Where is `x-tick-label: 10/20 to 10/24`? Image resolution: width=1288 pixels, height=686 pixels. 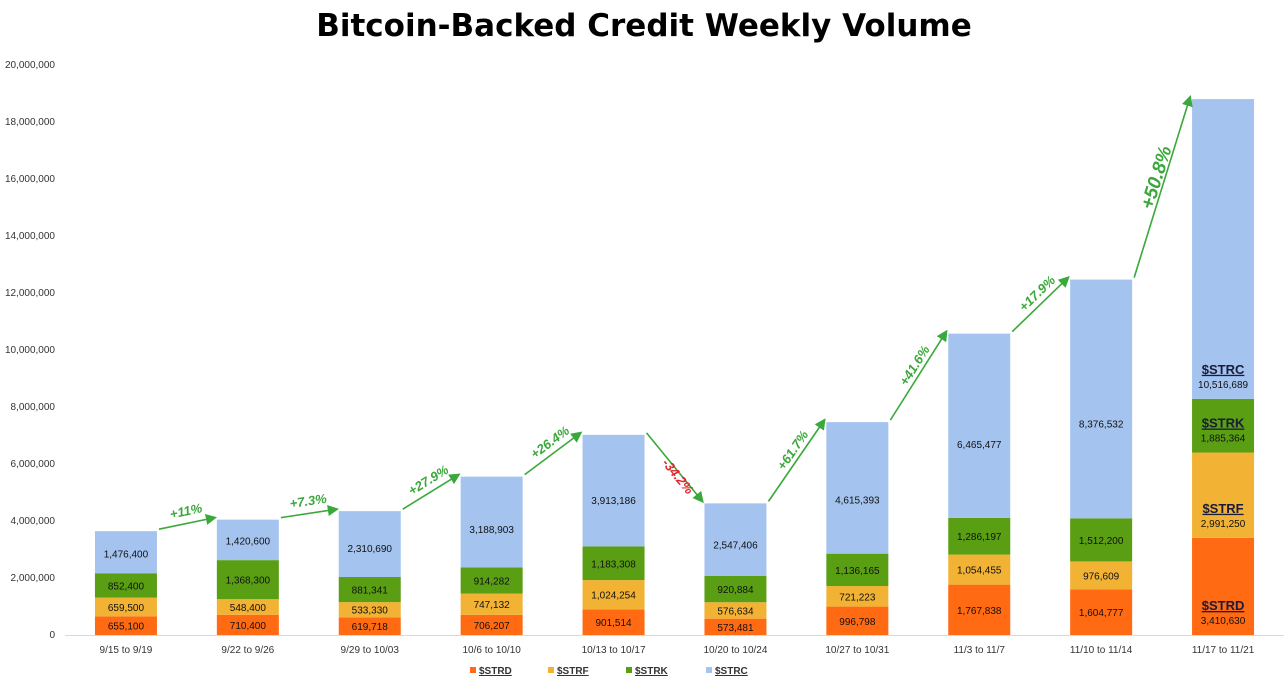 x-tick-label: 10/20 to 10/24 is located at coordinates (735, 650).